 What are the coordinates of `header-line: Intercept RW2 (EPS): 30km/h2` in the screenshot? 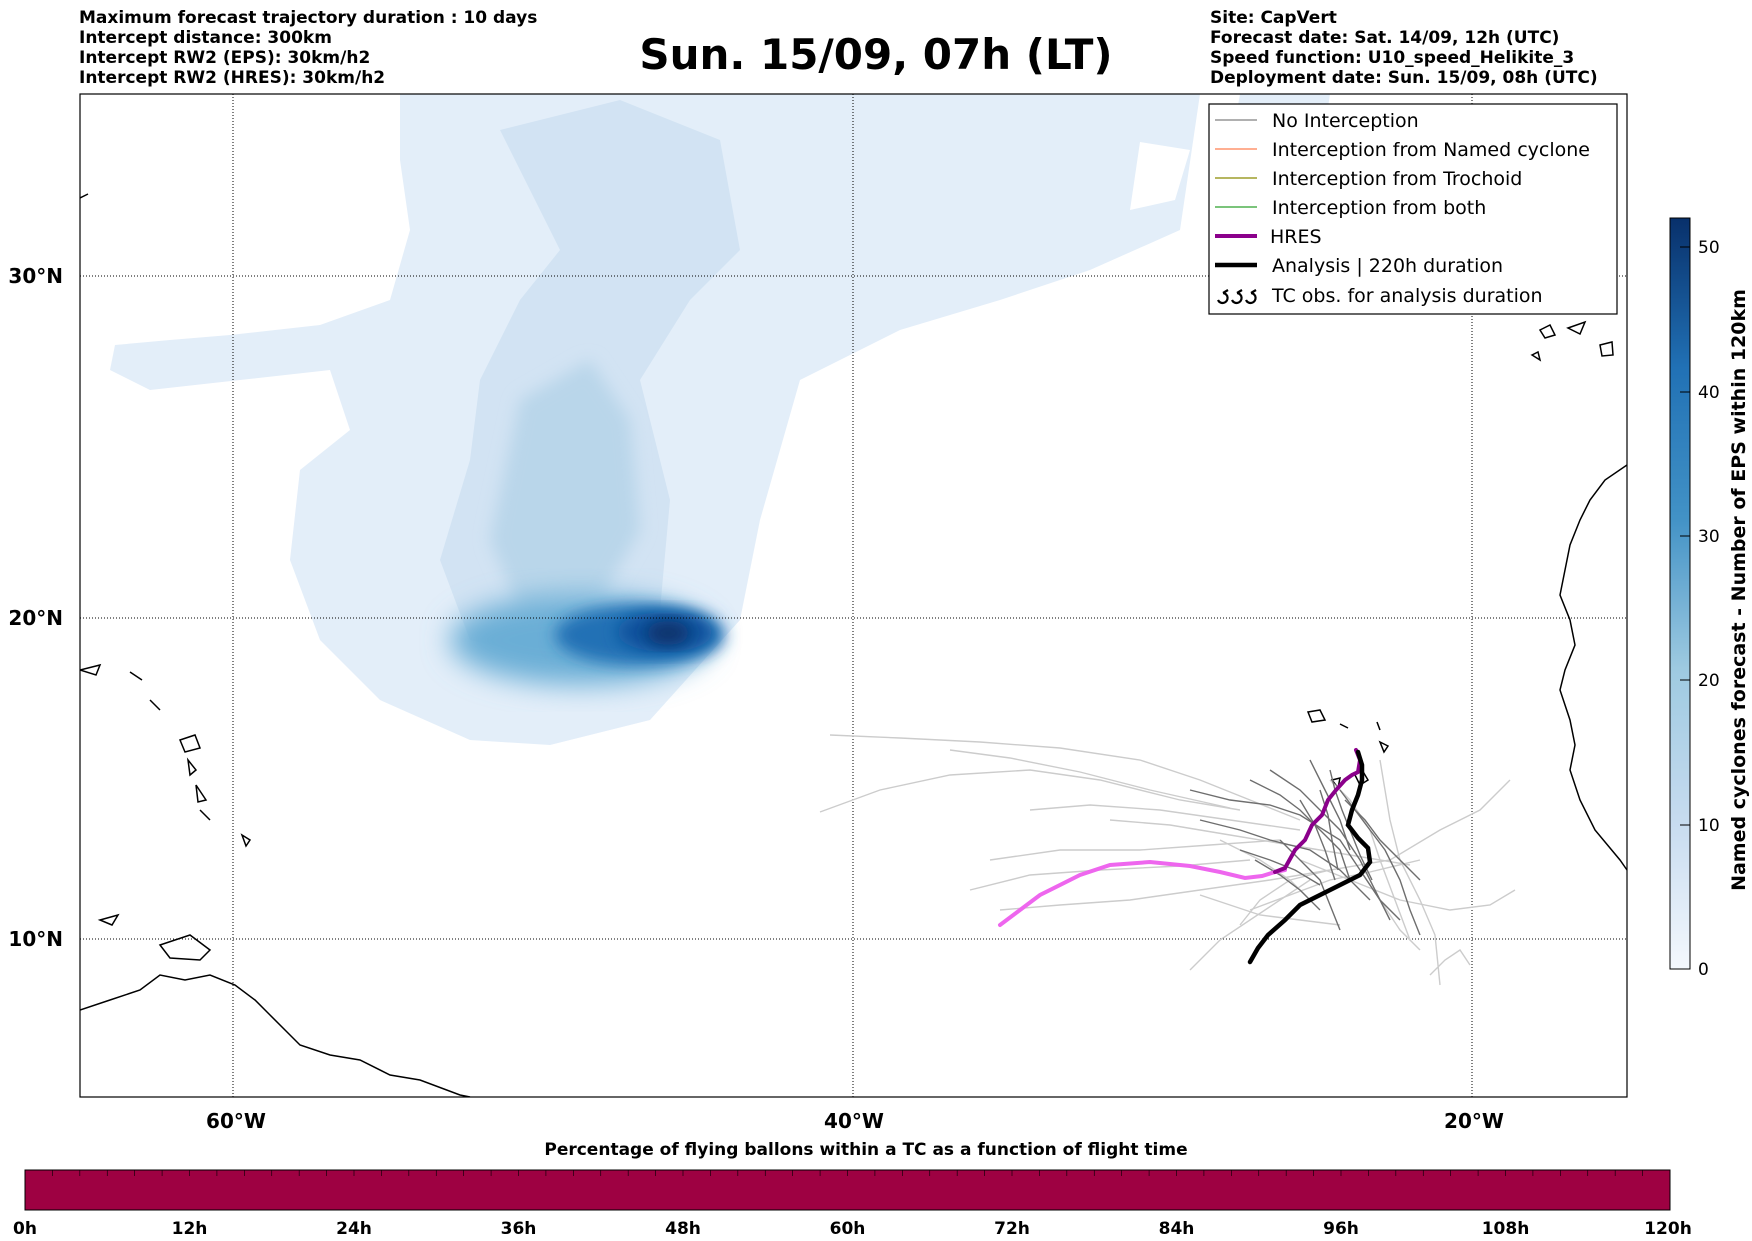 It's located at (225, 58).